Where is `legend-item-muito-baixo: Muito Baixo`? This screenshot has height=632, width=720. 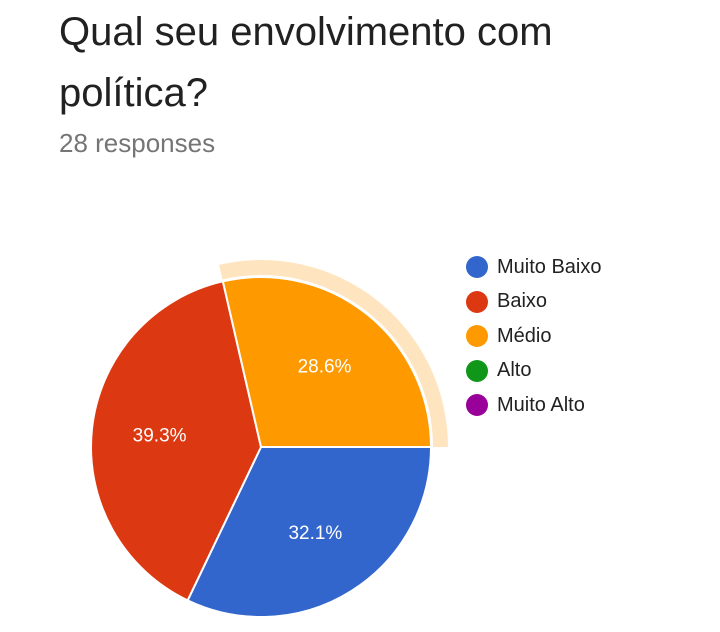
legend-item-muito-baixo: Muito Baixo is located at coordinates (534, 267).